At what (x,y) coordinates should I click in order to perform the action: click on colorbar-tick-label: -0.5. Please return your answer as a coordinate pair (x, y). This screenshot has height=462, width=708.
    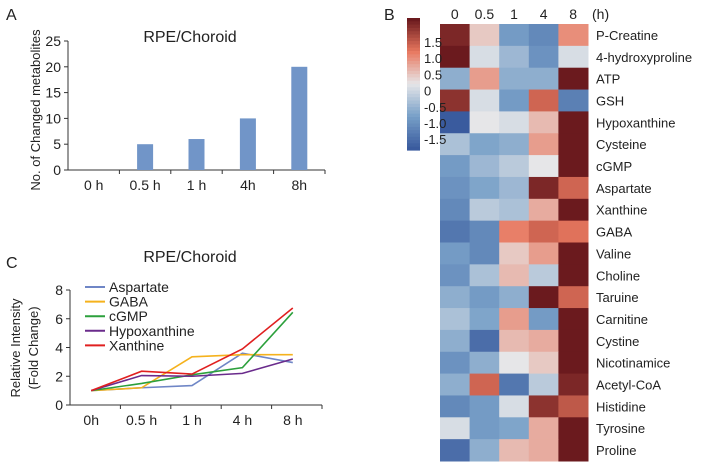
    Looking at the image, I should click on (435, 107).